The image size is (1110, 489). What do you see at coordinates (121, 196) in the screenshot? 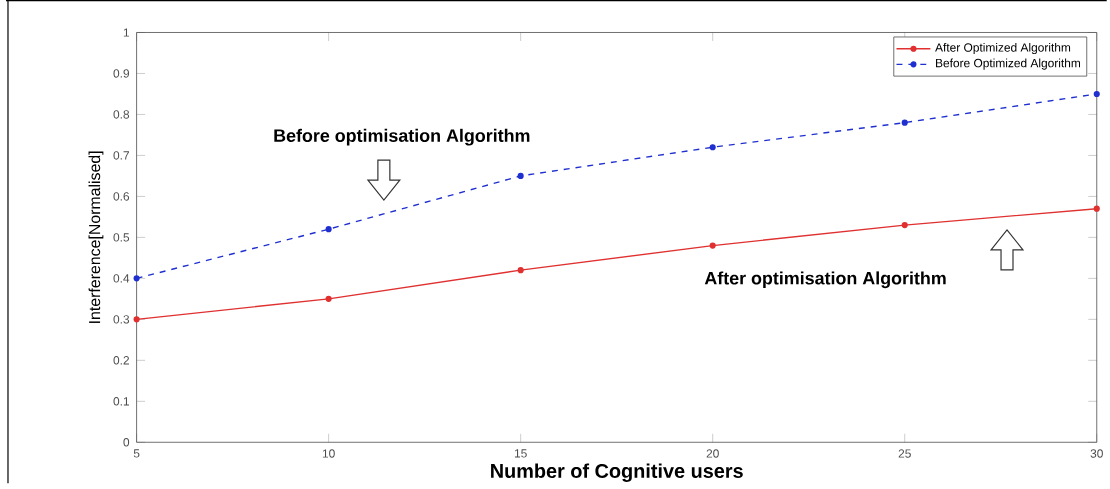
I see `y-tick-label: 0.6` at bounding box center [121, 196].